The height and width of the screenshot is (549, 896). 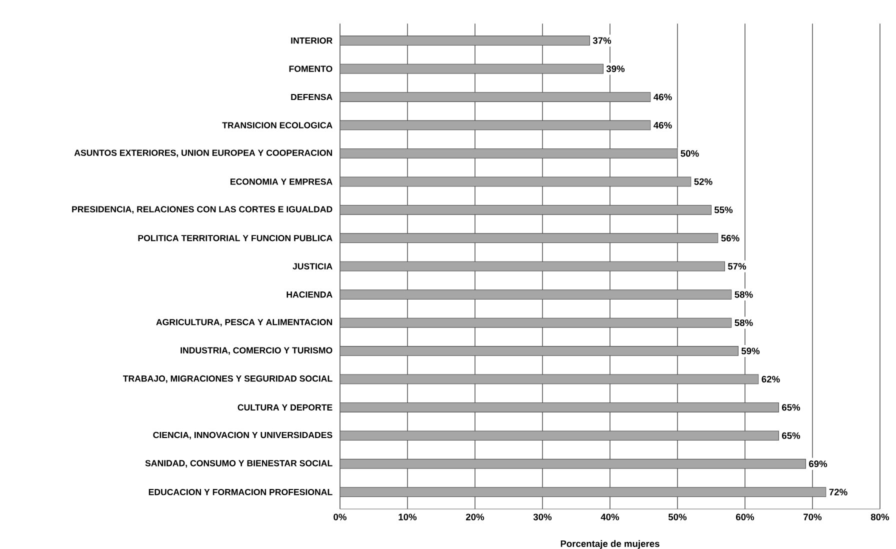 I want to click on data-label: 56%, so click(x=730, y=238).